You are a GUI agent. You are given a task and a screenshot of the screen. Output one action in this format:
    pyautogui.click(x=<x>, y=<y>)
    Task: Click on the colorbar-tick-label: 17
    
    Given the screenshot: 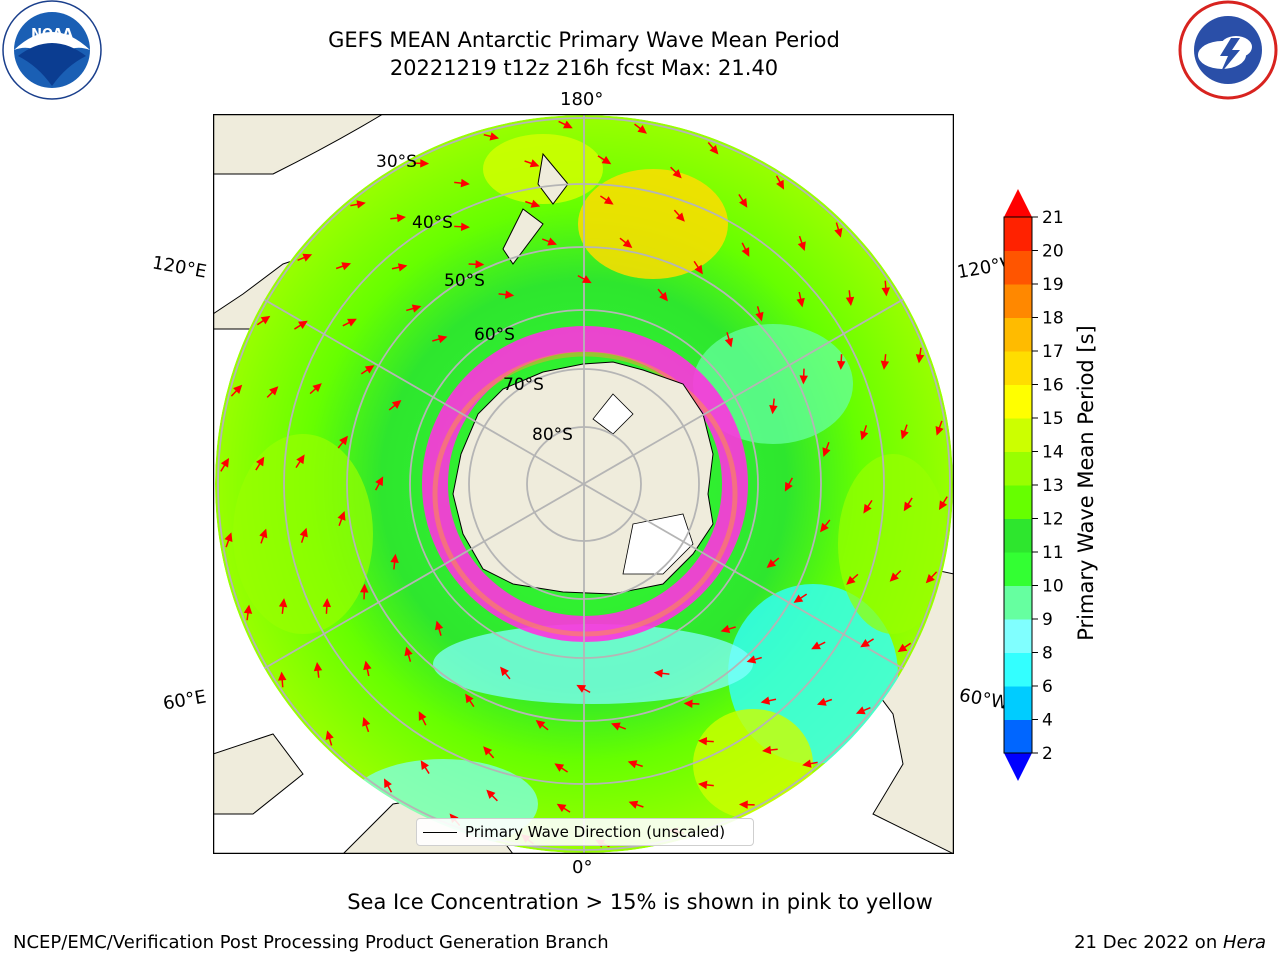 What is the action you would take?
    pyautogui.click(x=1053, y=352)
    